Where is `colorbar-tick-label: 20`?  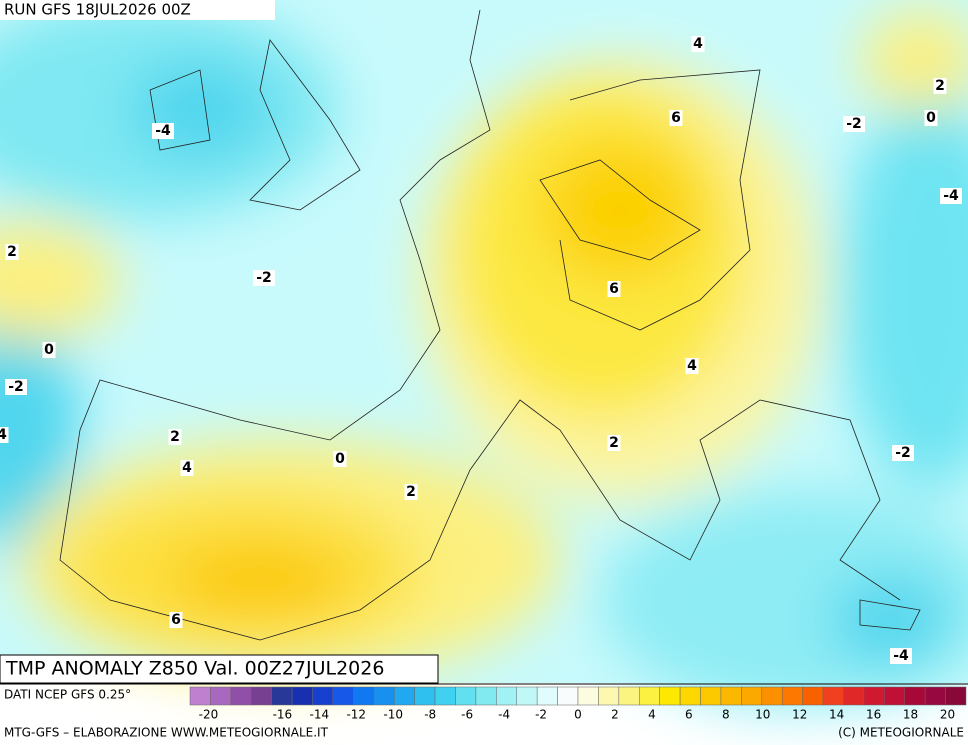 colorbar-tick-label: 20 is located at coordinates (947, 715).